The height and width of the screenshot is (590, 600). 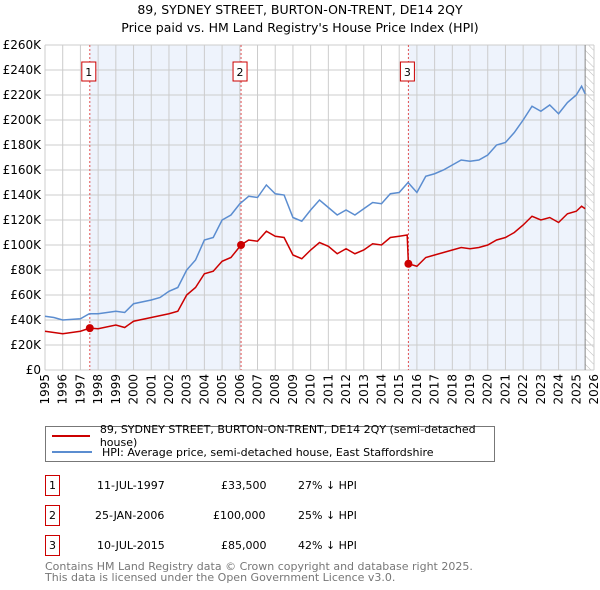 I want to click on table-row: 2 25-JAN-2006 £100,000 25% ↓ HPI, so click(x=275, y=516).